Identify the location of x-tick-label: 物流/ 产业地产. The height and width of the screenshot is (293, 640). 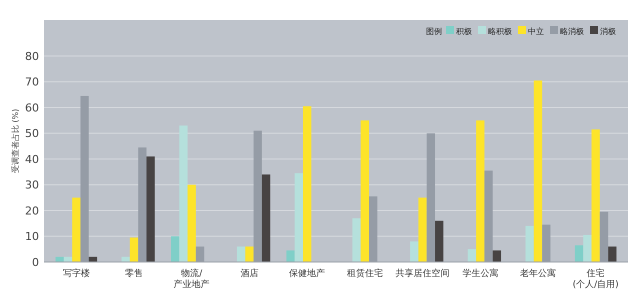
(192, 279).